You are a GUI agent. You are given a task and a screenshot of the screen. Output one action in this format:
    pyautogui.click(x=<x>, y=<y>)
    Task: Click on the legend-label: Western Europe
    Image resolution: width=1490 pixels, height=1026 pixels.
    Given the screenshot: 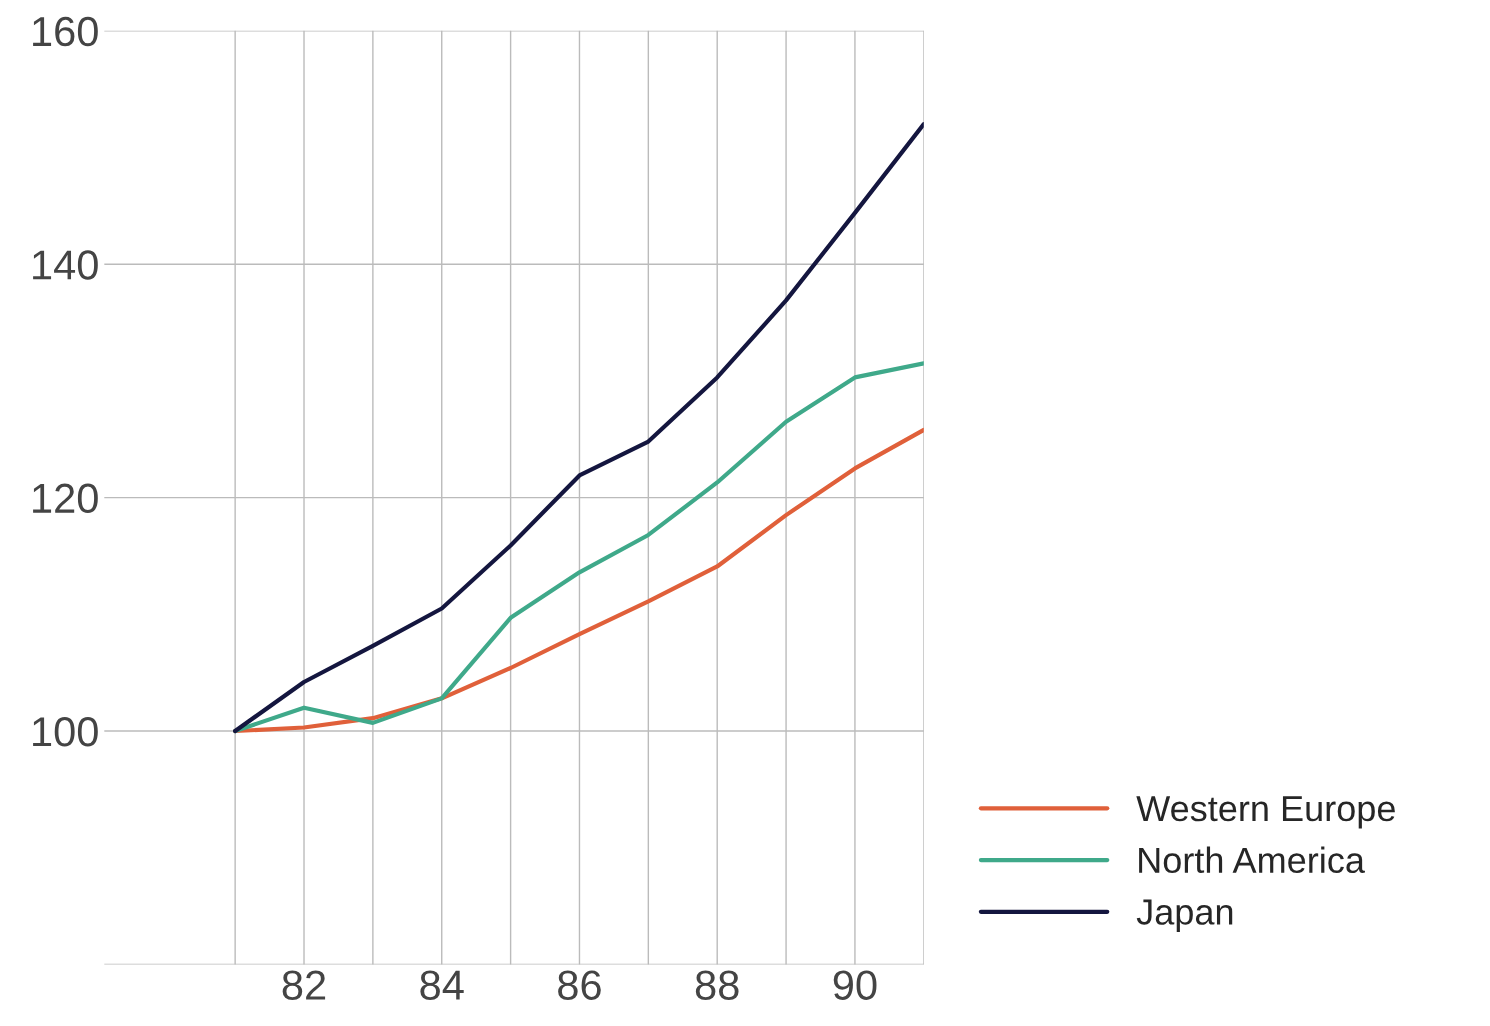 What is the action you would take?
    pyautogui.click(x=1265, y=812)
    